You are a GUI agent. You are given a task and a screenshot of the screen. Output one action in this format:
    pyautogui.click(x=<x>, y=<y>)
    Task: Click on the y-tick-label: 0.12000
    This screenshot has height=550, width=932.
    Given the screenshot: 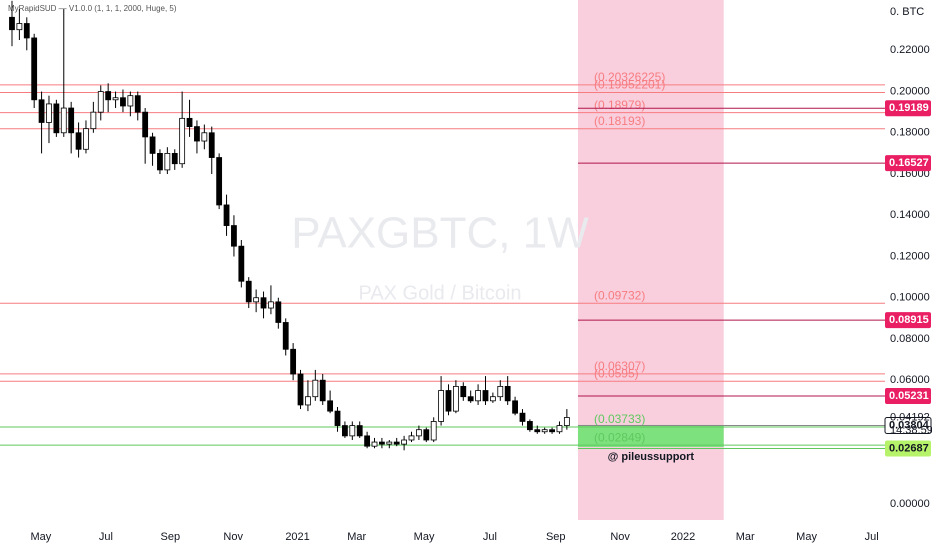 What is the action you would take?
    pyautogui.click(x=910, y=256)
    